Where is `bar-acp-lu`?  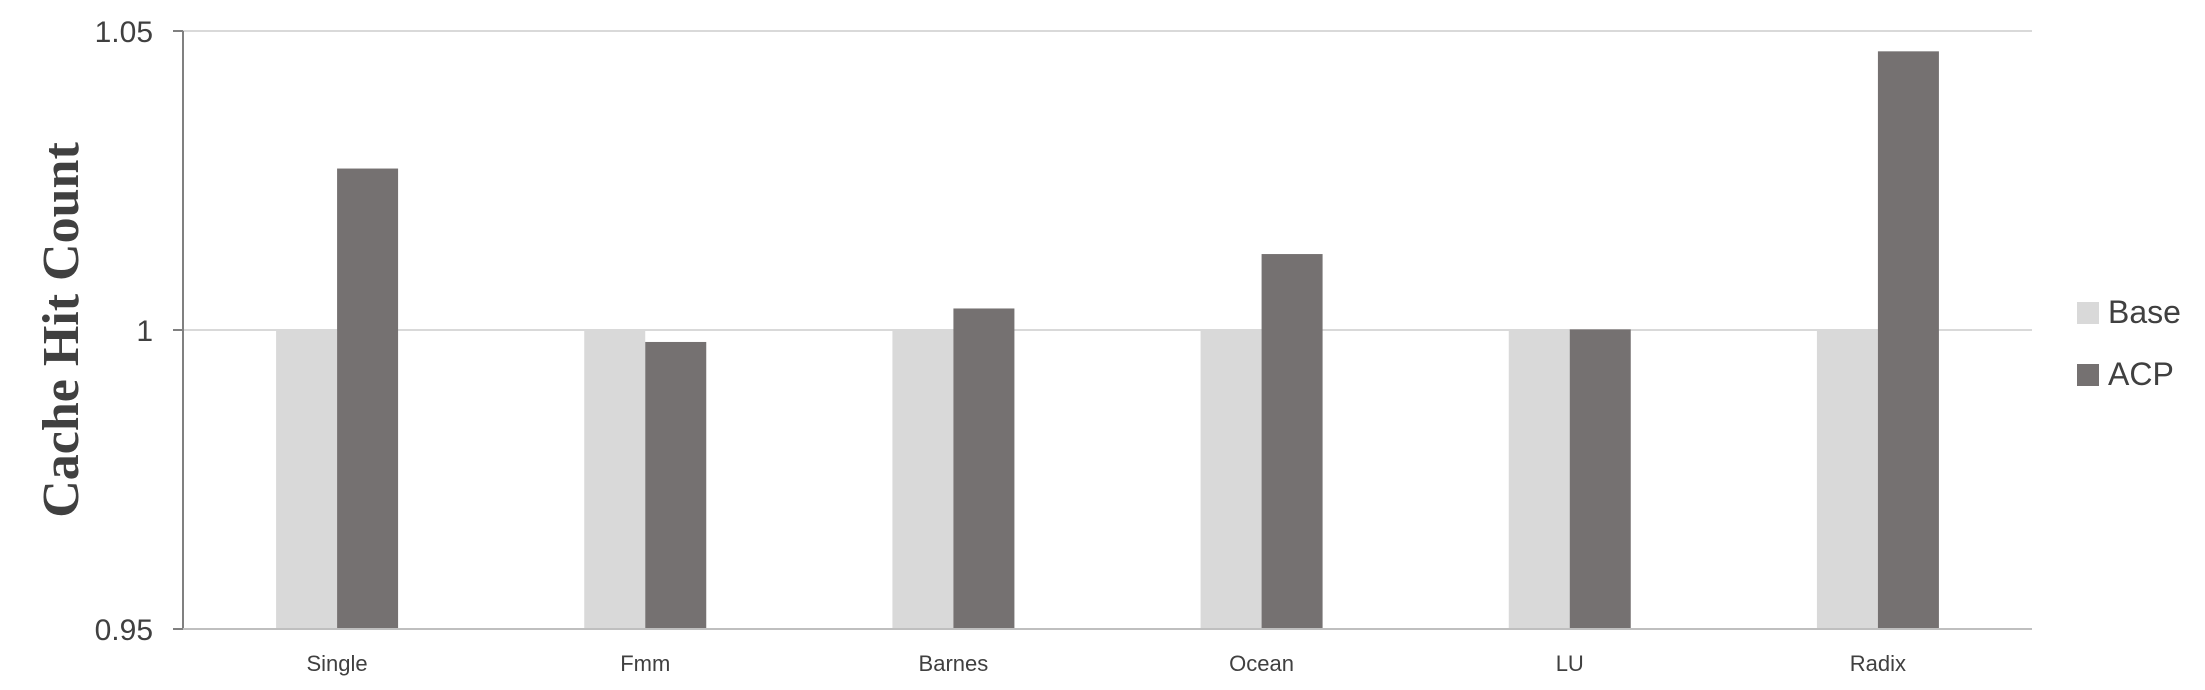 bar-acp-lu is located at coordinates (1600, 479).